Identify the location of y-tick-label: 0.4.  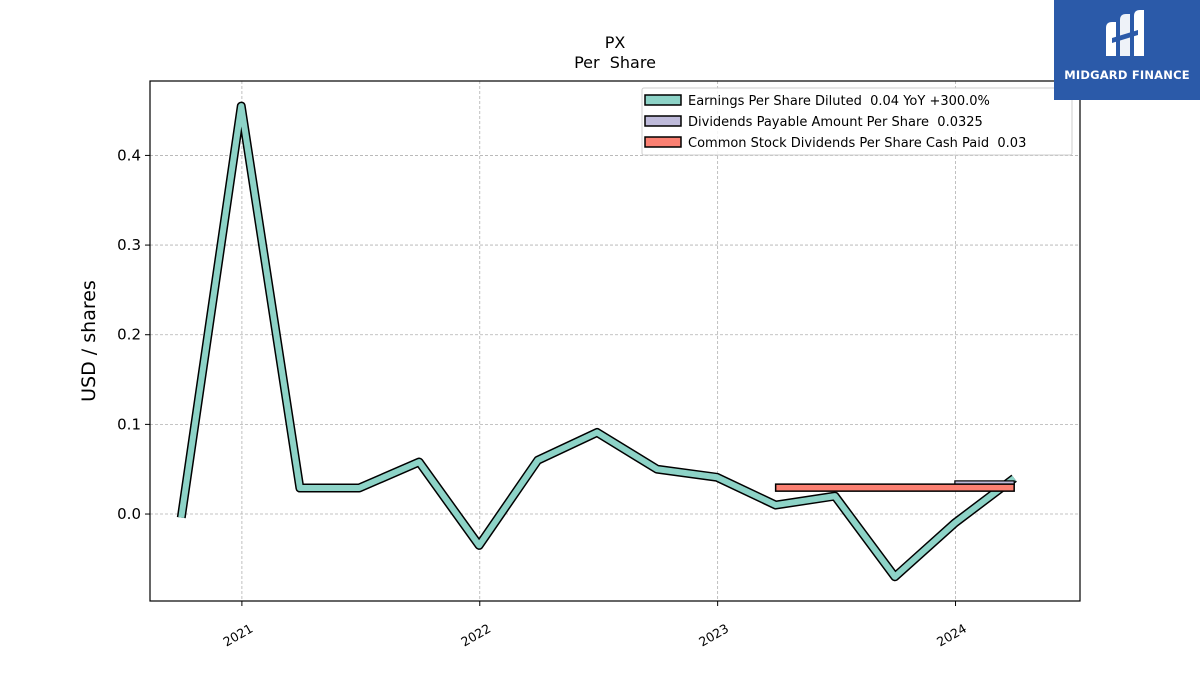
(129, 155).